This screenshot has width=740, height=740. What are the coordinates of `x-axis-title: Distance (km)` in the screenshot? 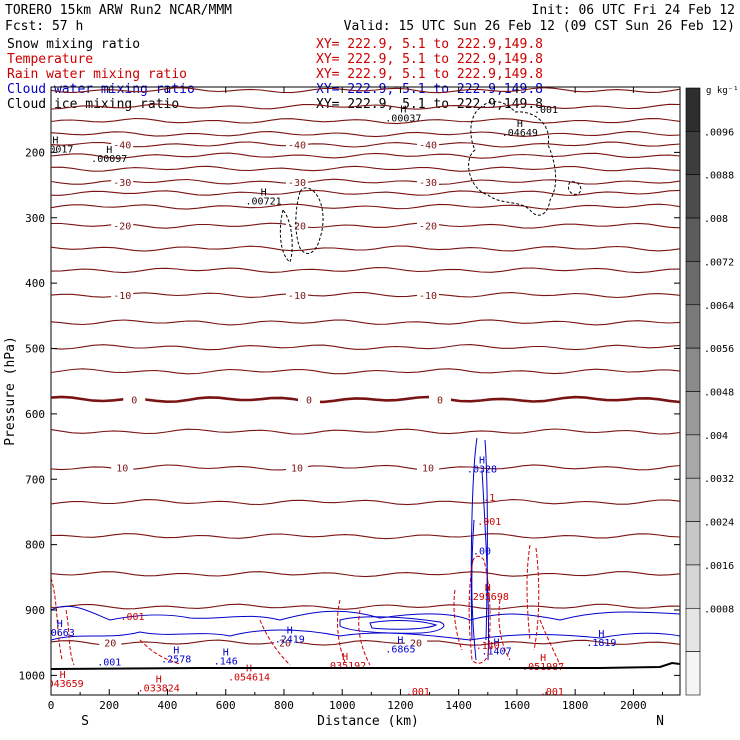 It's located at (368, 721).